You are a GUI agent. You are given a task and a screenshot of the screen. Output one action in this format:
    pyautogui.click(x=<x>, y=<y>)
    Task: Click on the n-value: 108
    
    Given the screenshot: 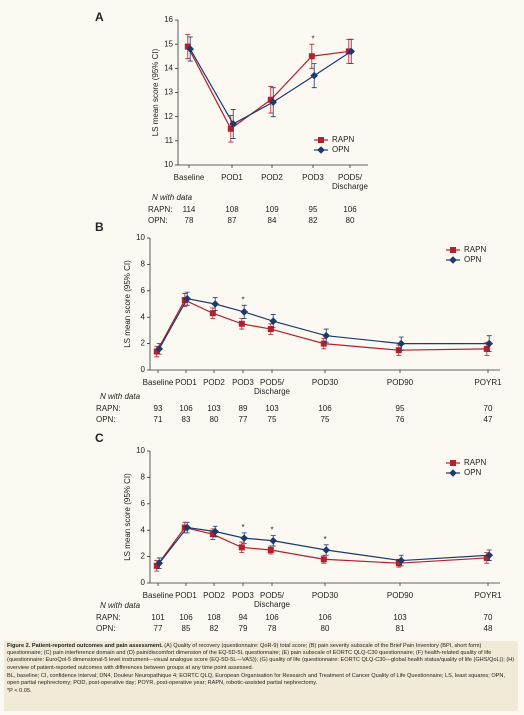 What is the action you would take?
    pyautogui.click(x=214, y=617)
    